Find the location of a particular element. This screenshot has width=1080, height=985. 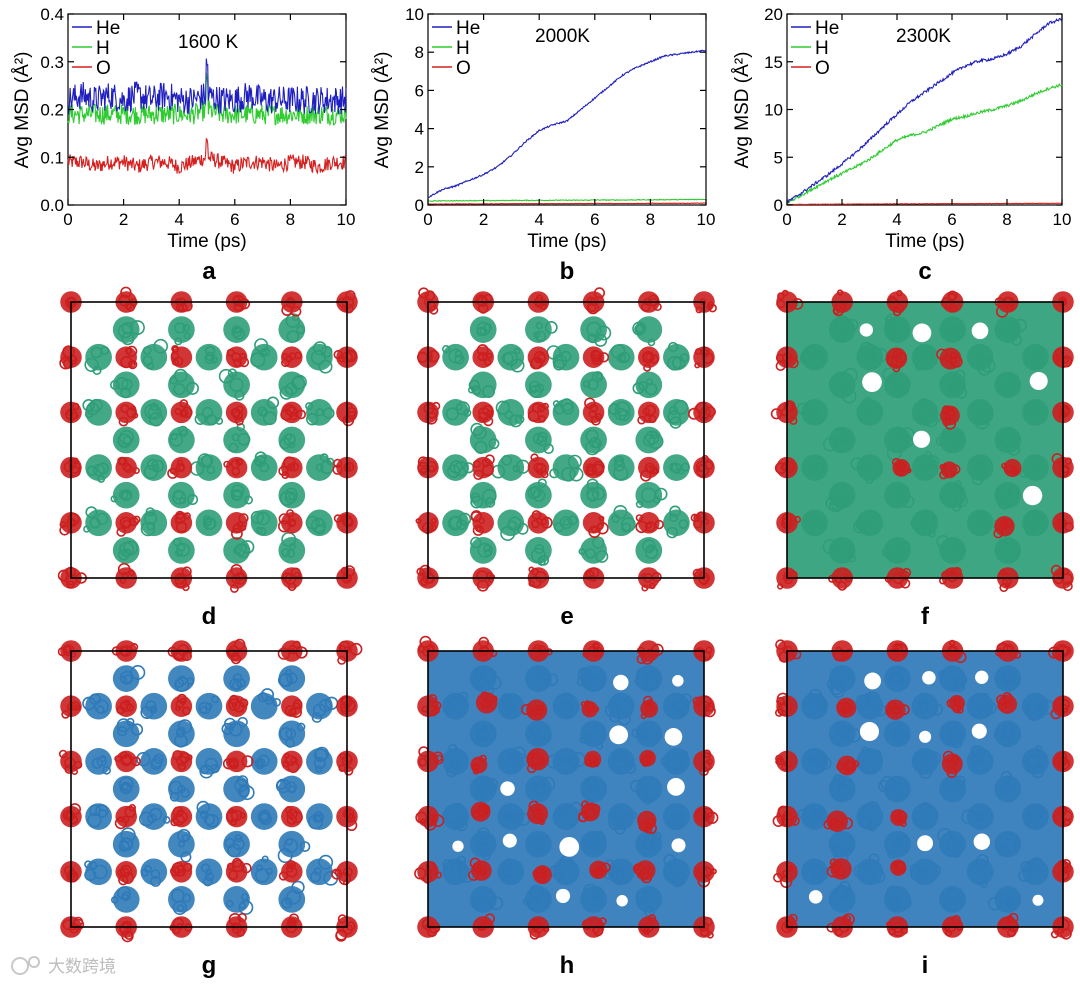

series-line-o is located at coordinates (567, 203).